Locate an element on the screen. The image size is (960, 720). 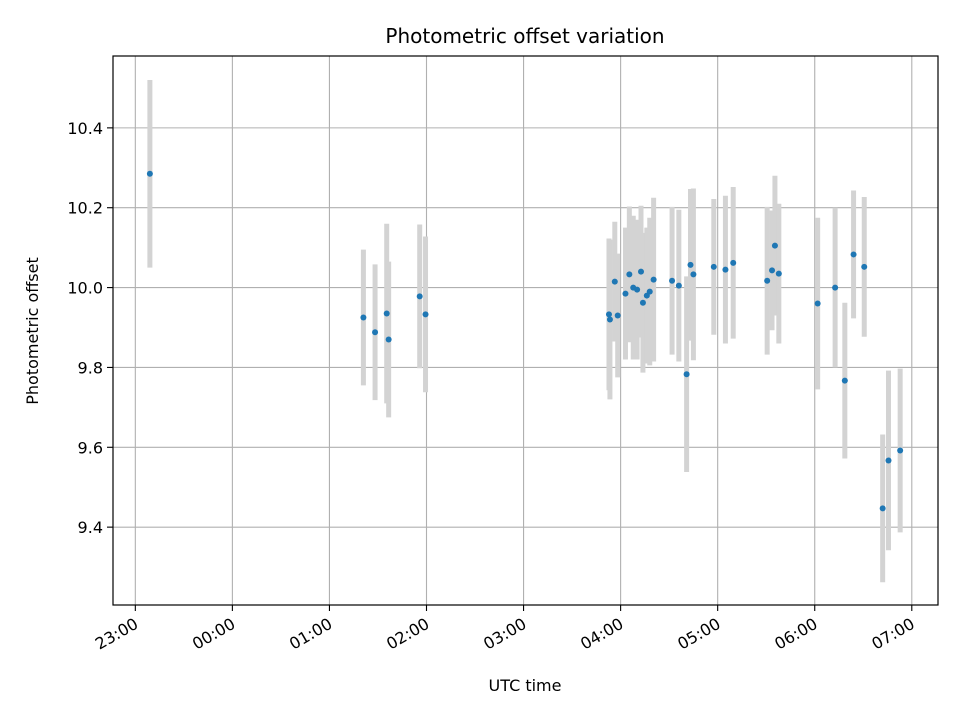
x-axis-label: UTC time is located at coordinates (525, 685).